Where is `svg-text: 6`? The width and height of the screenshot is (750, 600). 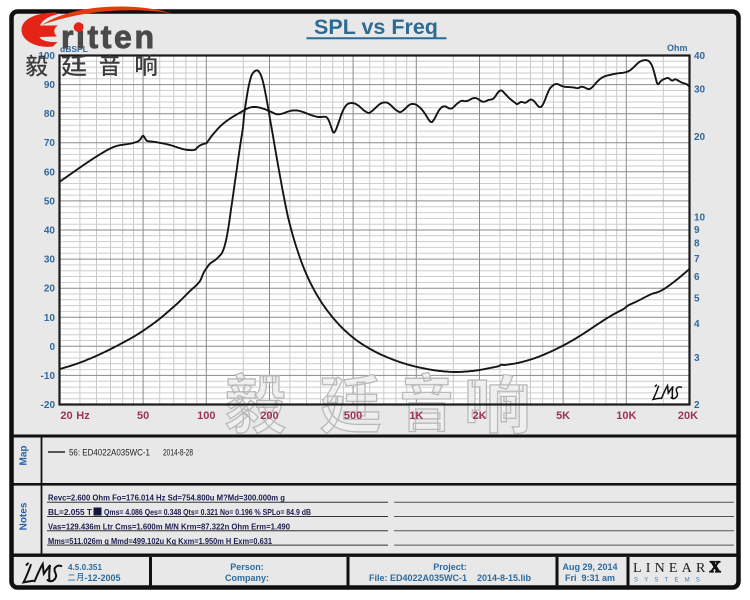
svg-text: 6 is located at coordinates (697, 277).